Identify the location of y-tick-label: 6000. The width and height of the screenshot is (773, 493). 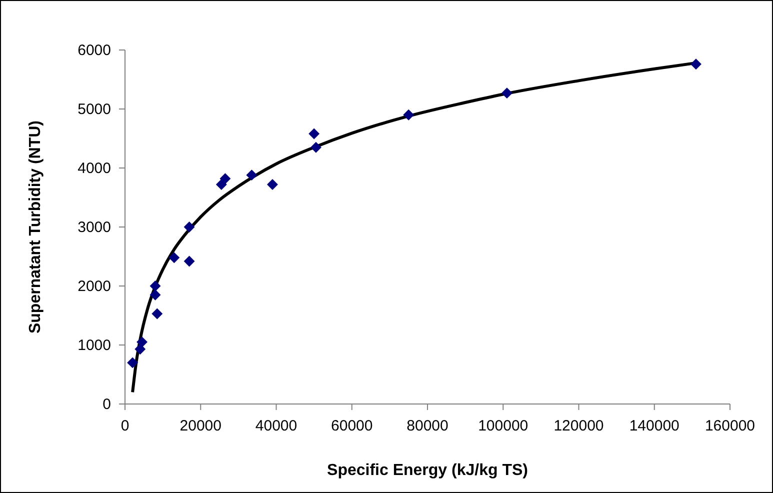
(94, 50).